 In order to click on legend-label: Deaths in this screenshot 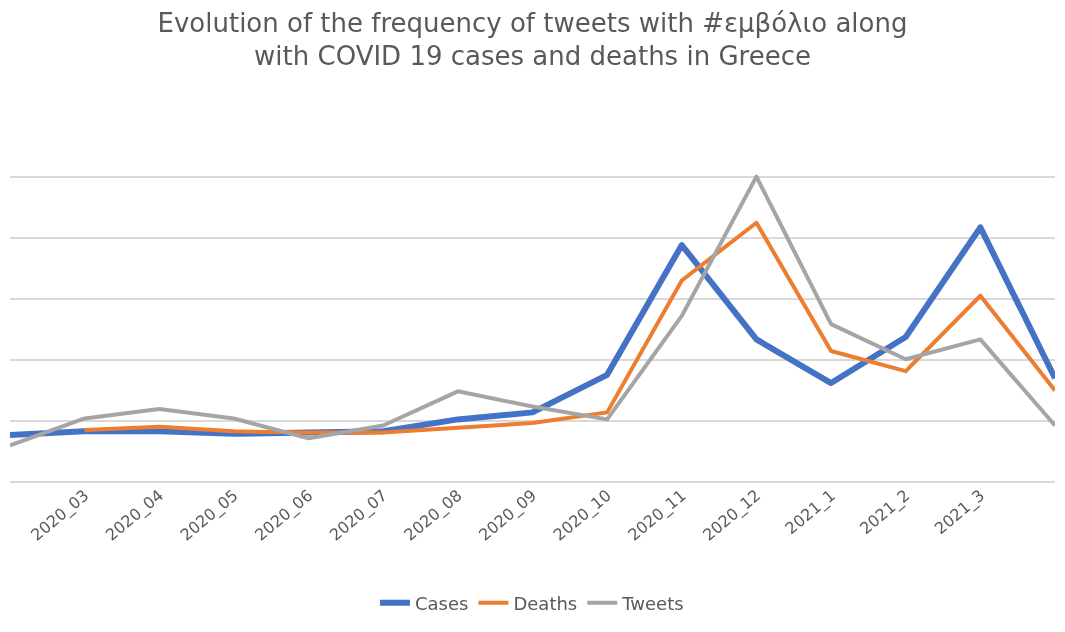, I will do `click(545, 603)`.